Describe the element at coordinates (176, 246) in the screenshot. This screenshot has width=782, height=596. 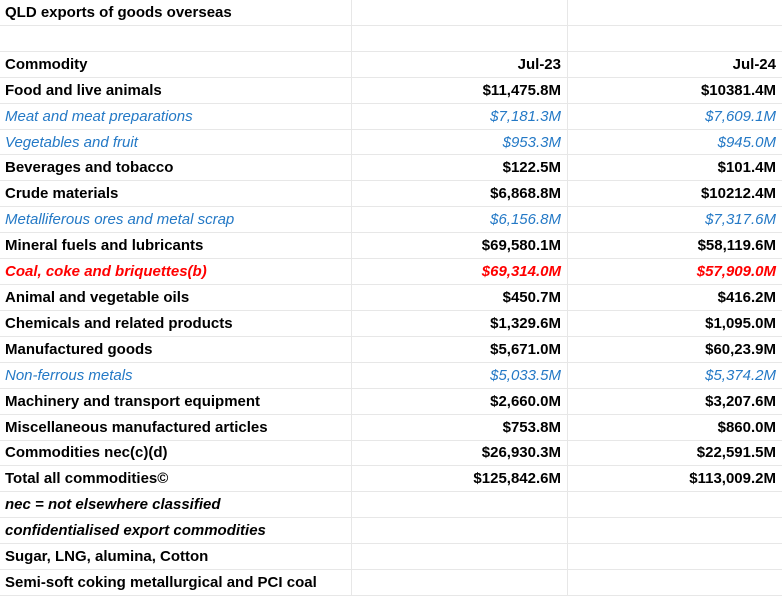
I see `cell-commodity: Mineral fuels and lubricants` at that location.